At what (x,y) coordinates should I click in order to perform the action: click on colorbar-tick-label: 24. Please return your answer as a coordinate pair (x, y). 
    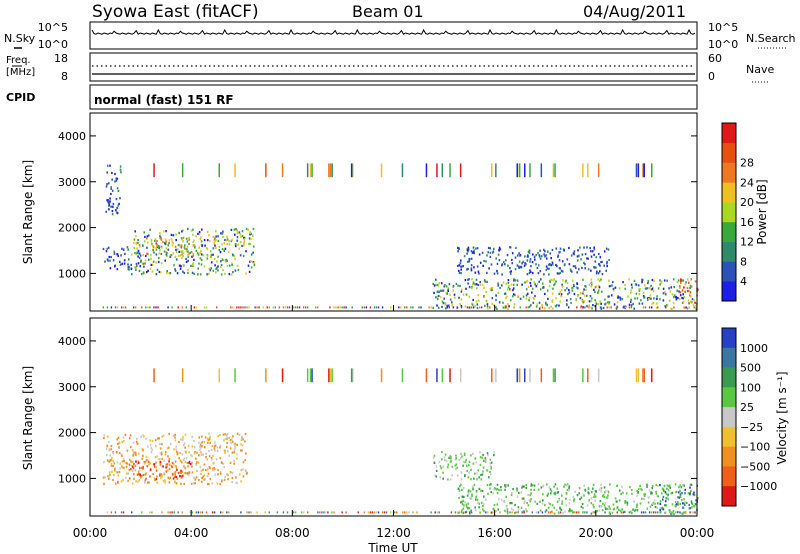
    Looking at the image, I should click on (747, 182).